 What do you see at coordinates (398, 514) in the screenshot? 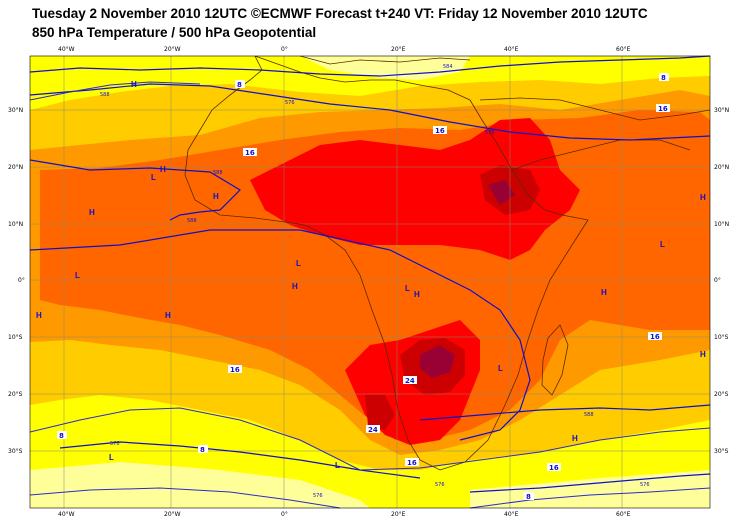
I see `lon-tick-bottom: 20°E` at bounding box center [398, 514].